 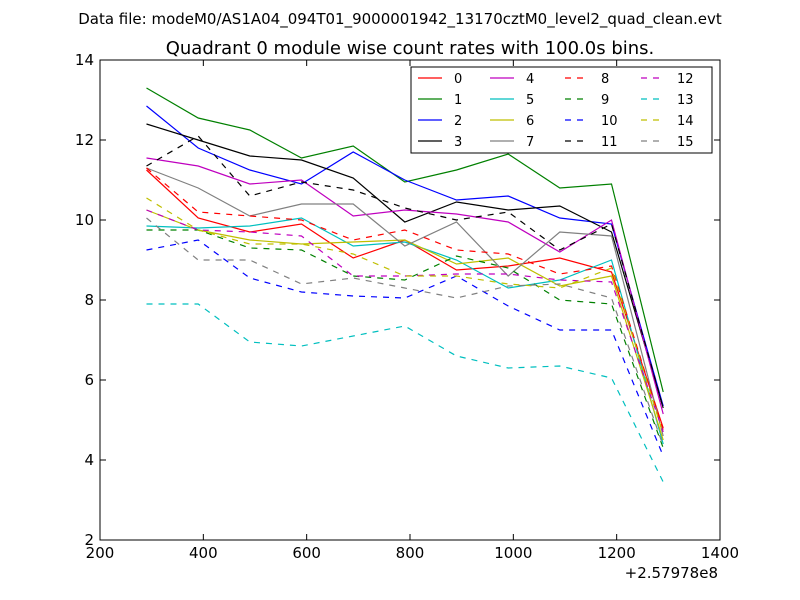 I want to click on x-tick-label: 200, so click(x=100, y=553).